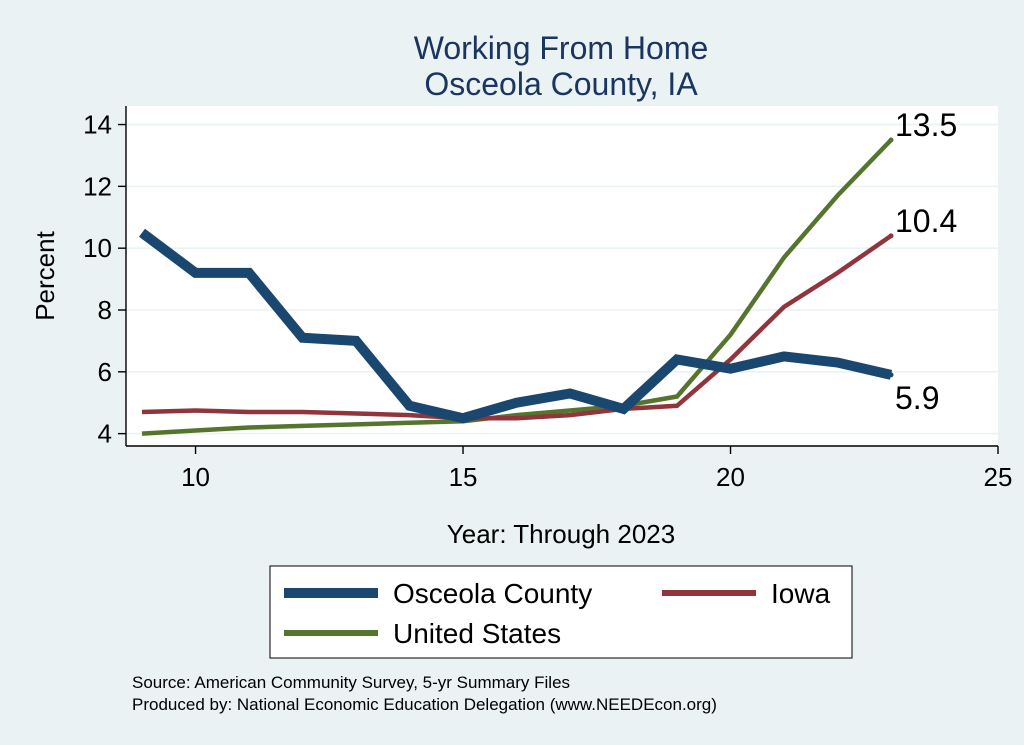 This screenshot has height=745, width=1024. I want to click on legend-label-iowa: Iowa, so click(801, 593).